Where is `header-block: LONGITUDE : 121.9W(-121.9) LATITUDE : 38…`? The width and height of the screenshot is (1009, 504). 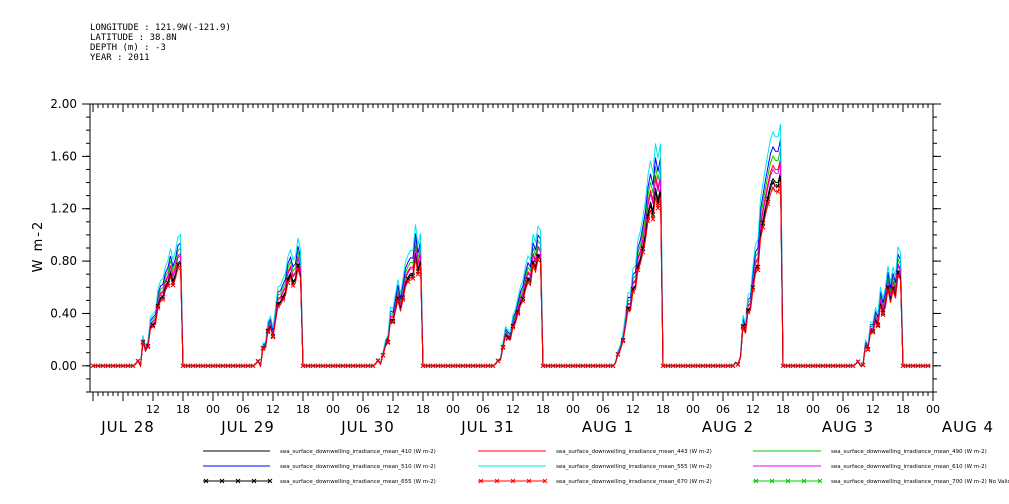
header-block: LONGITUDE : 121.9W(-121.9) LATITUDE : 38… is located at coordinates (160, 43).